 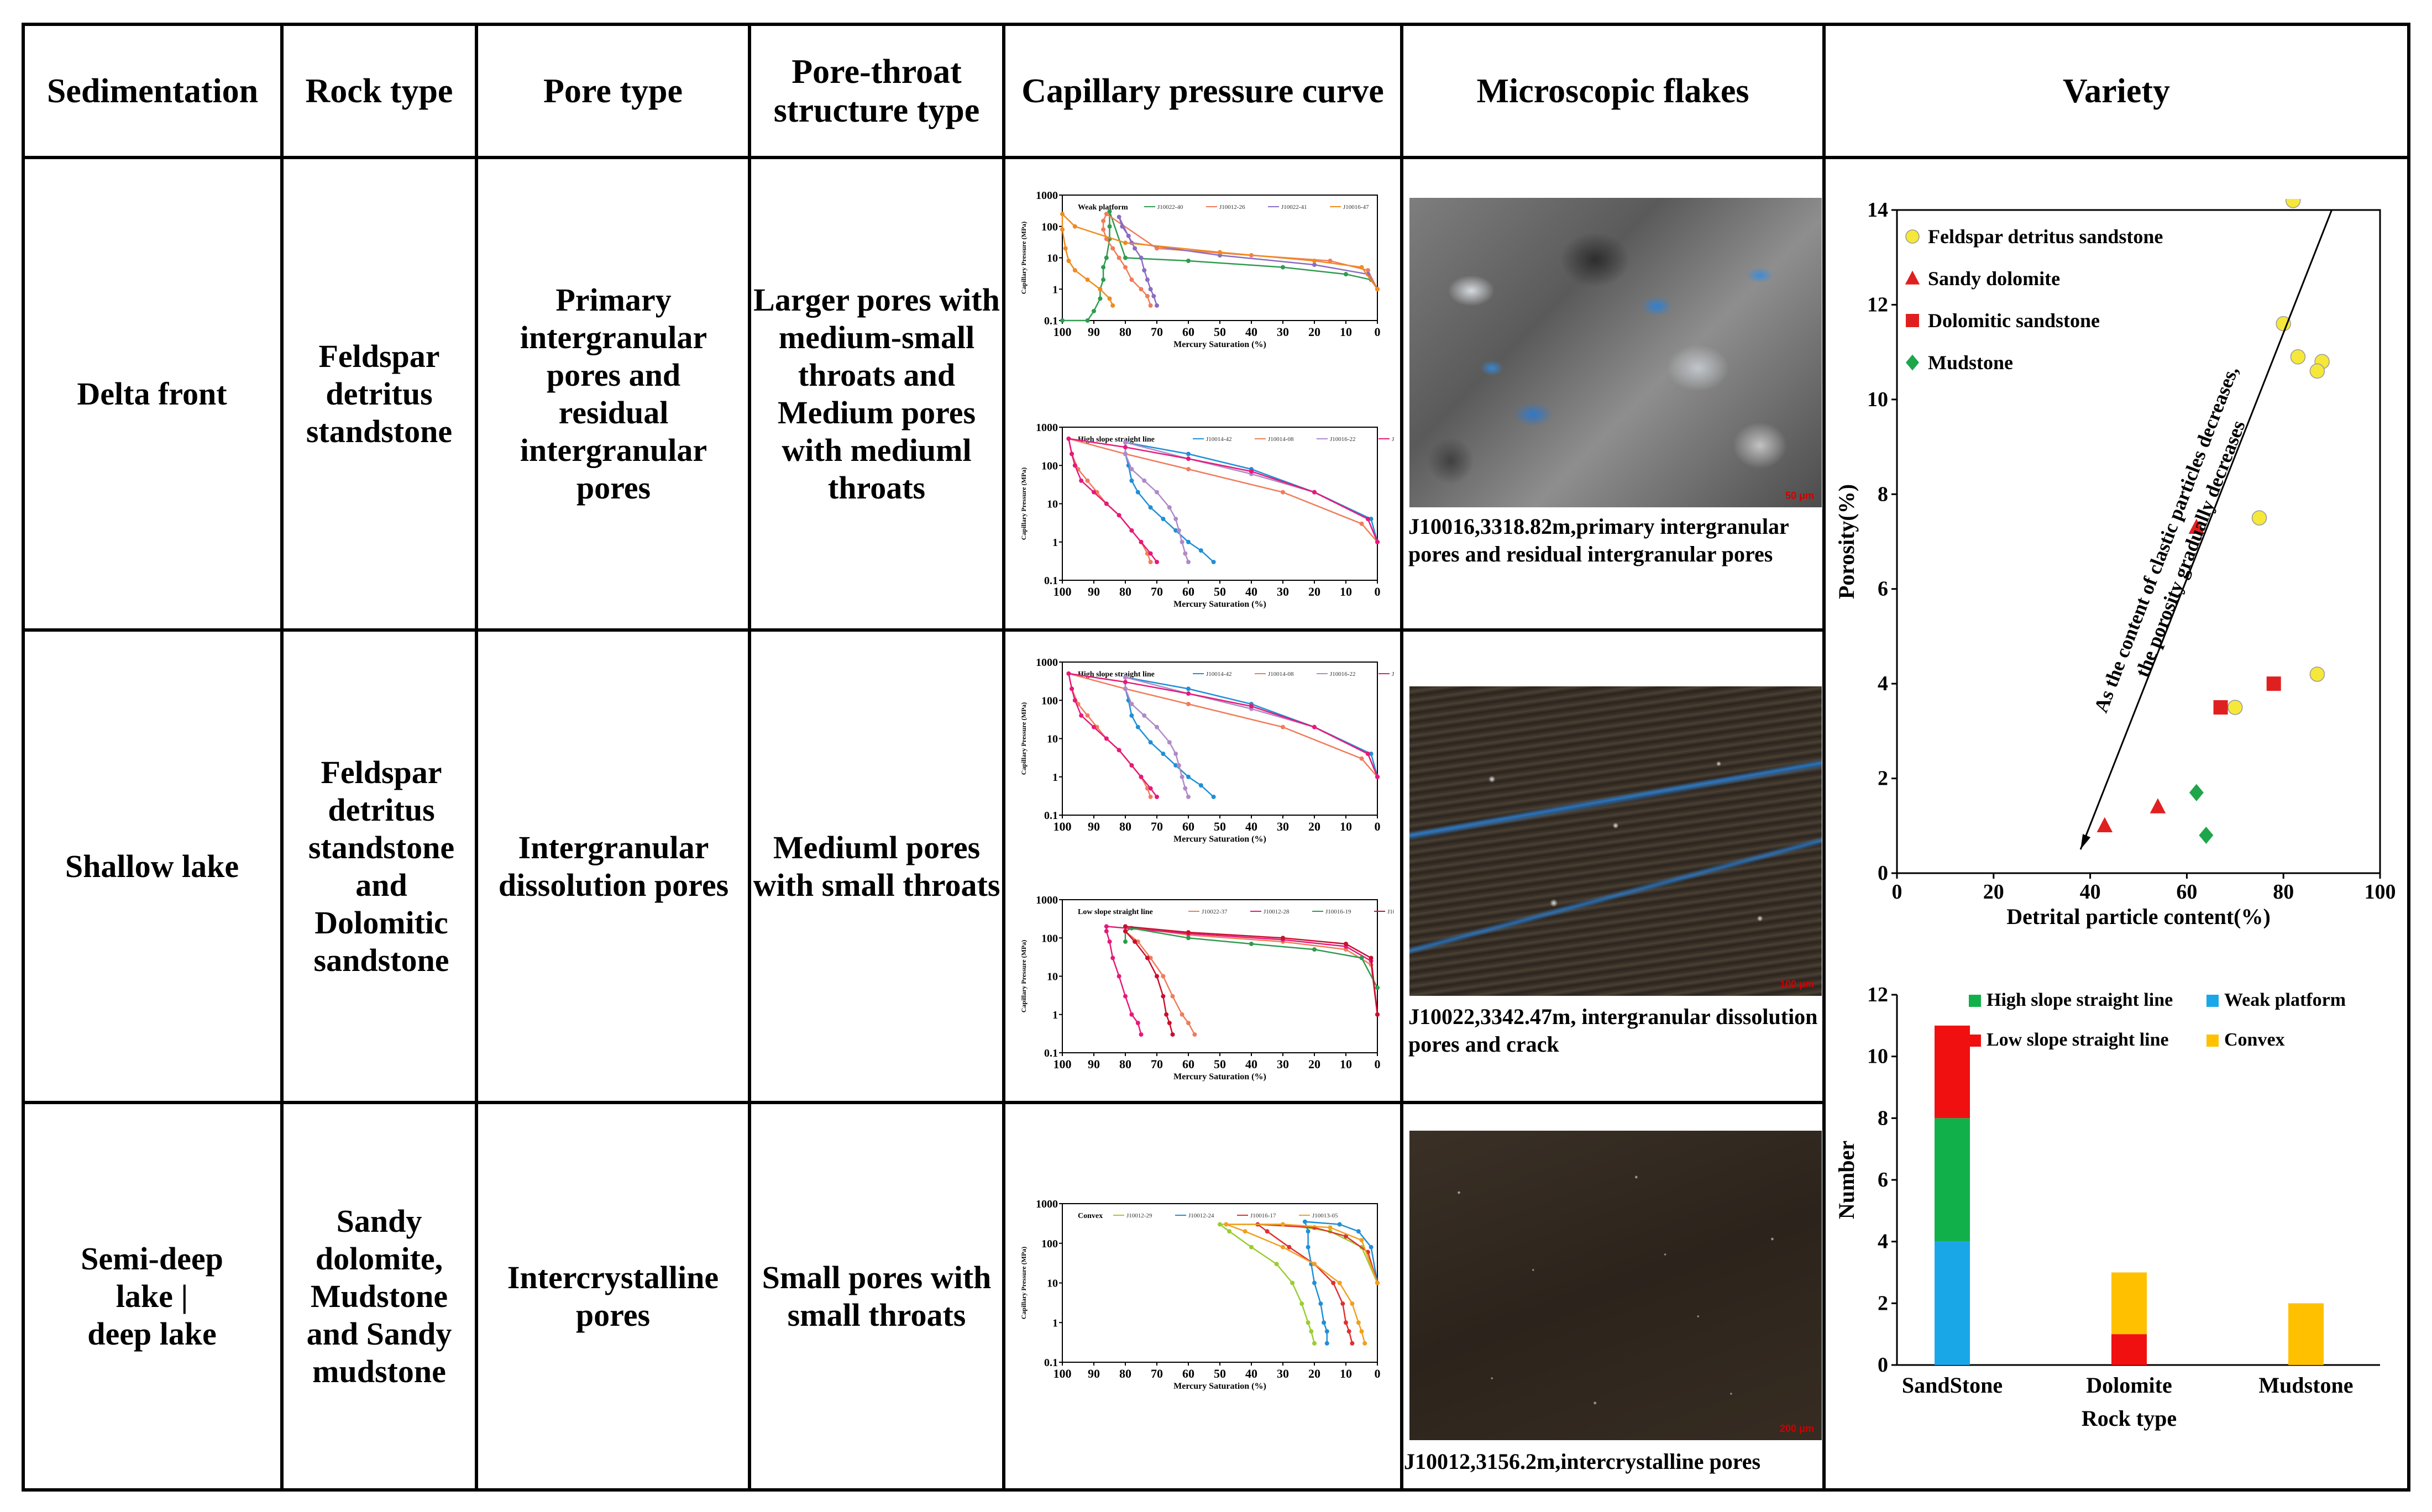 What do you see at coordinates (2080, 1000) in the screenshot?
I see `legend-label: High slope straight line` at bounding box center [2080, 1000].